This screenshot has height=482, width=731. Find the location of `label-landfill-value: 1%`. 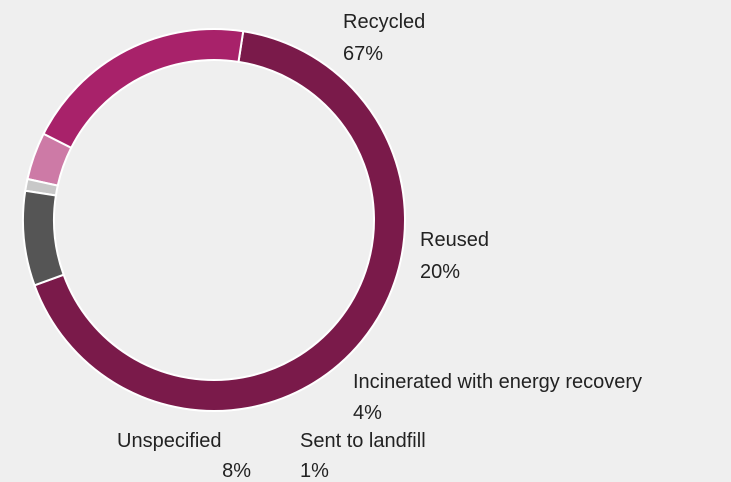

label-landfill-value: 1% is located at coordinates (314, 471).